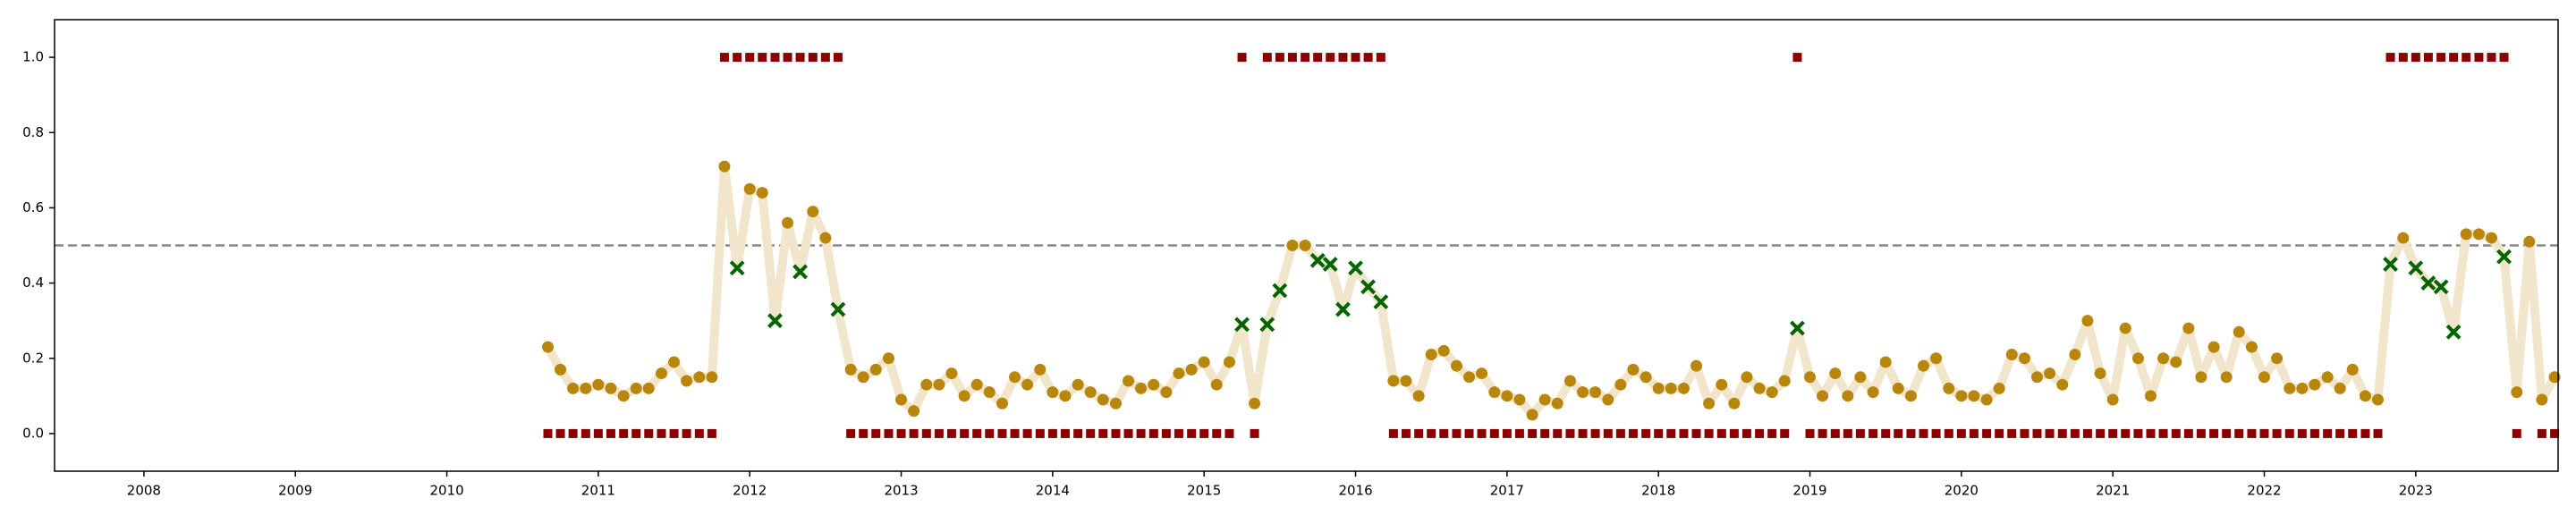  Describe the element at coordinates (1053, 491) in the screenshot. I see `x-tick-label: 2014` at that location.